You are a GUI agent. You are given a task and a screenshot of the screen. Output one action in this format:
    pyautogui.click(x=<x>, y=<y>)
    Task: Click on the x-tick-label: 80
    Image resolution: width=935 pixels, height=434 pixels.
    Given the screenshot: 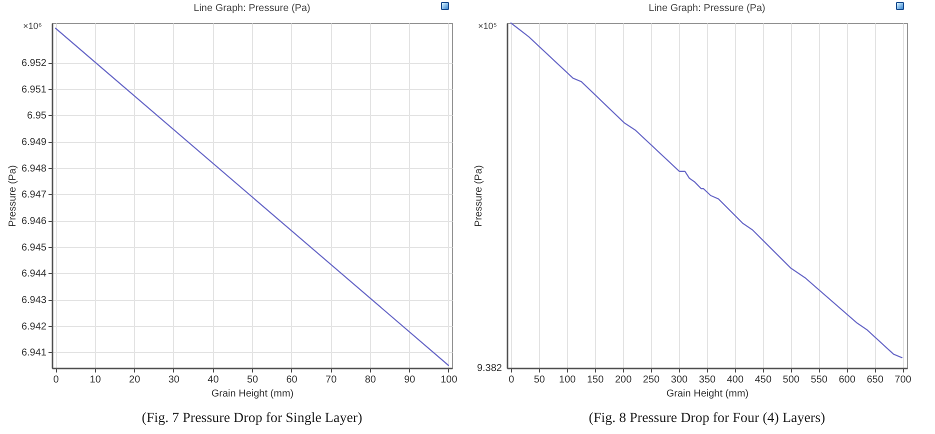 What is the action you would take?
    pyautogui.click(x=370, y=380)
    